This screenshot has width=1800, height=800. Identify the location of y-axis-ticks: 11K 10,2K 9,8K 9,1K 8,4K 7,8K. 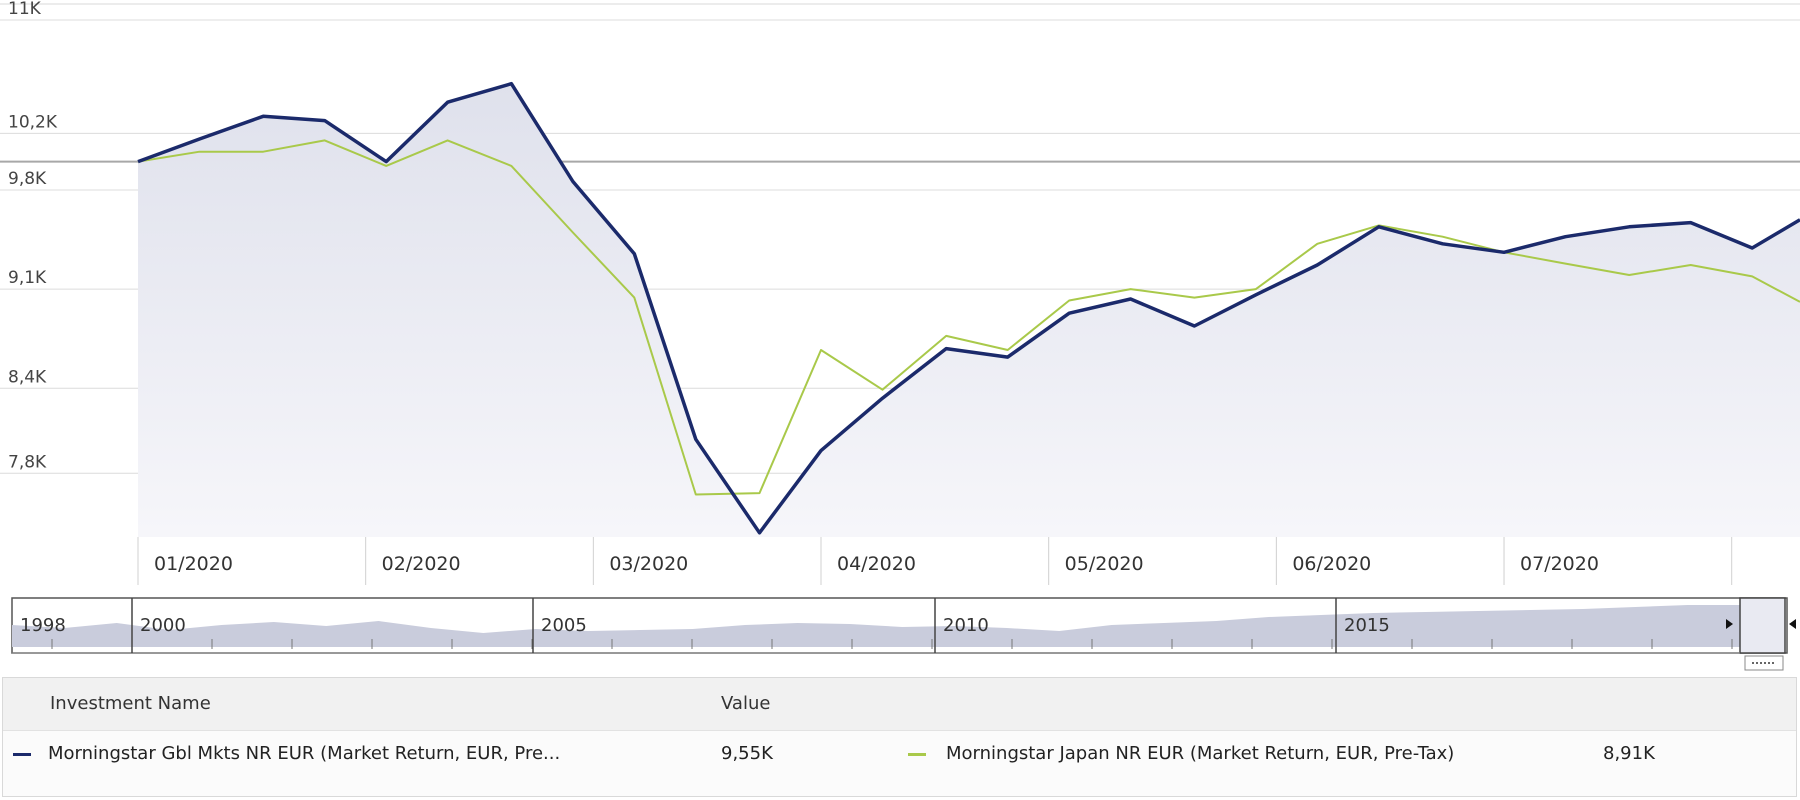
(33, 236).